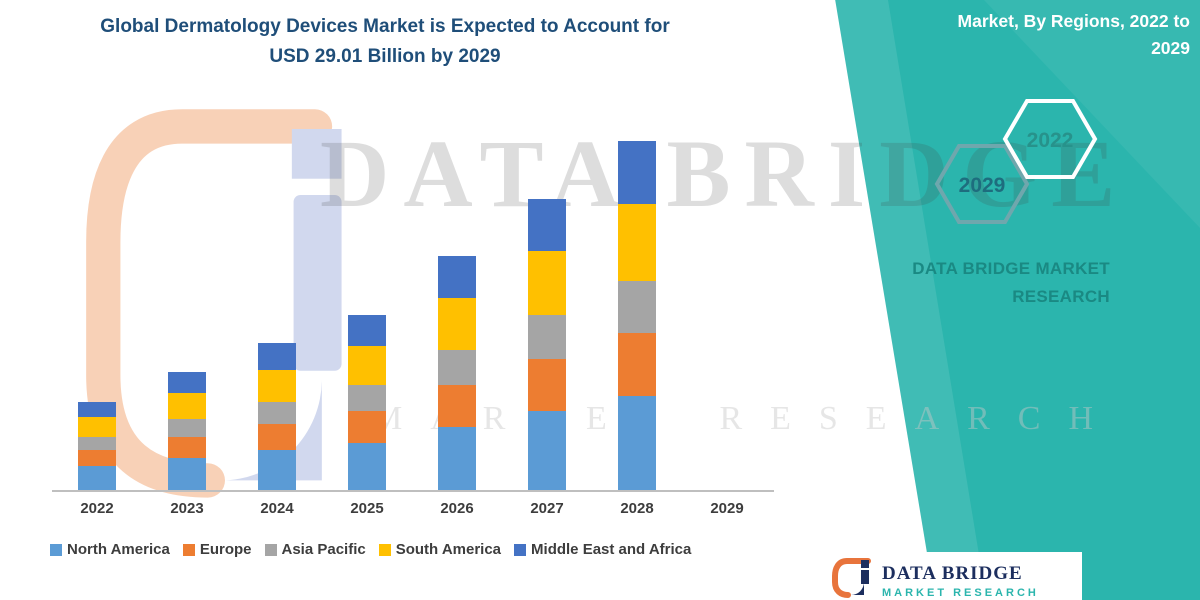 The width and height of the screenshot is (1200, 600). What do you see at coordinates (367, 508) in the screenshot?
I see `x-axis-label: 2025` at bounding box center [367, 508].